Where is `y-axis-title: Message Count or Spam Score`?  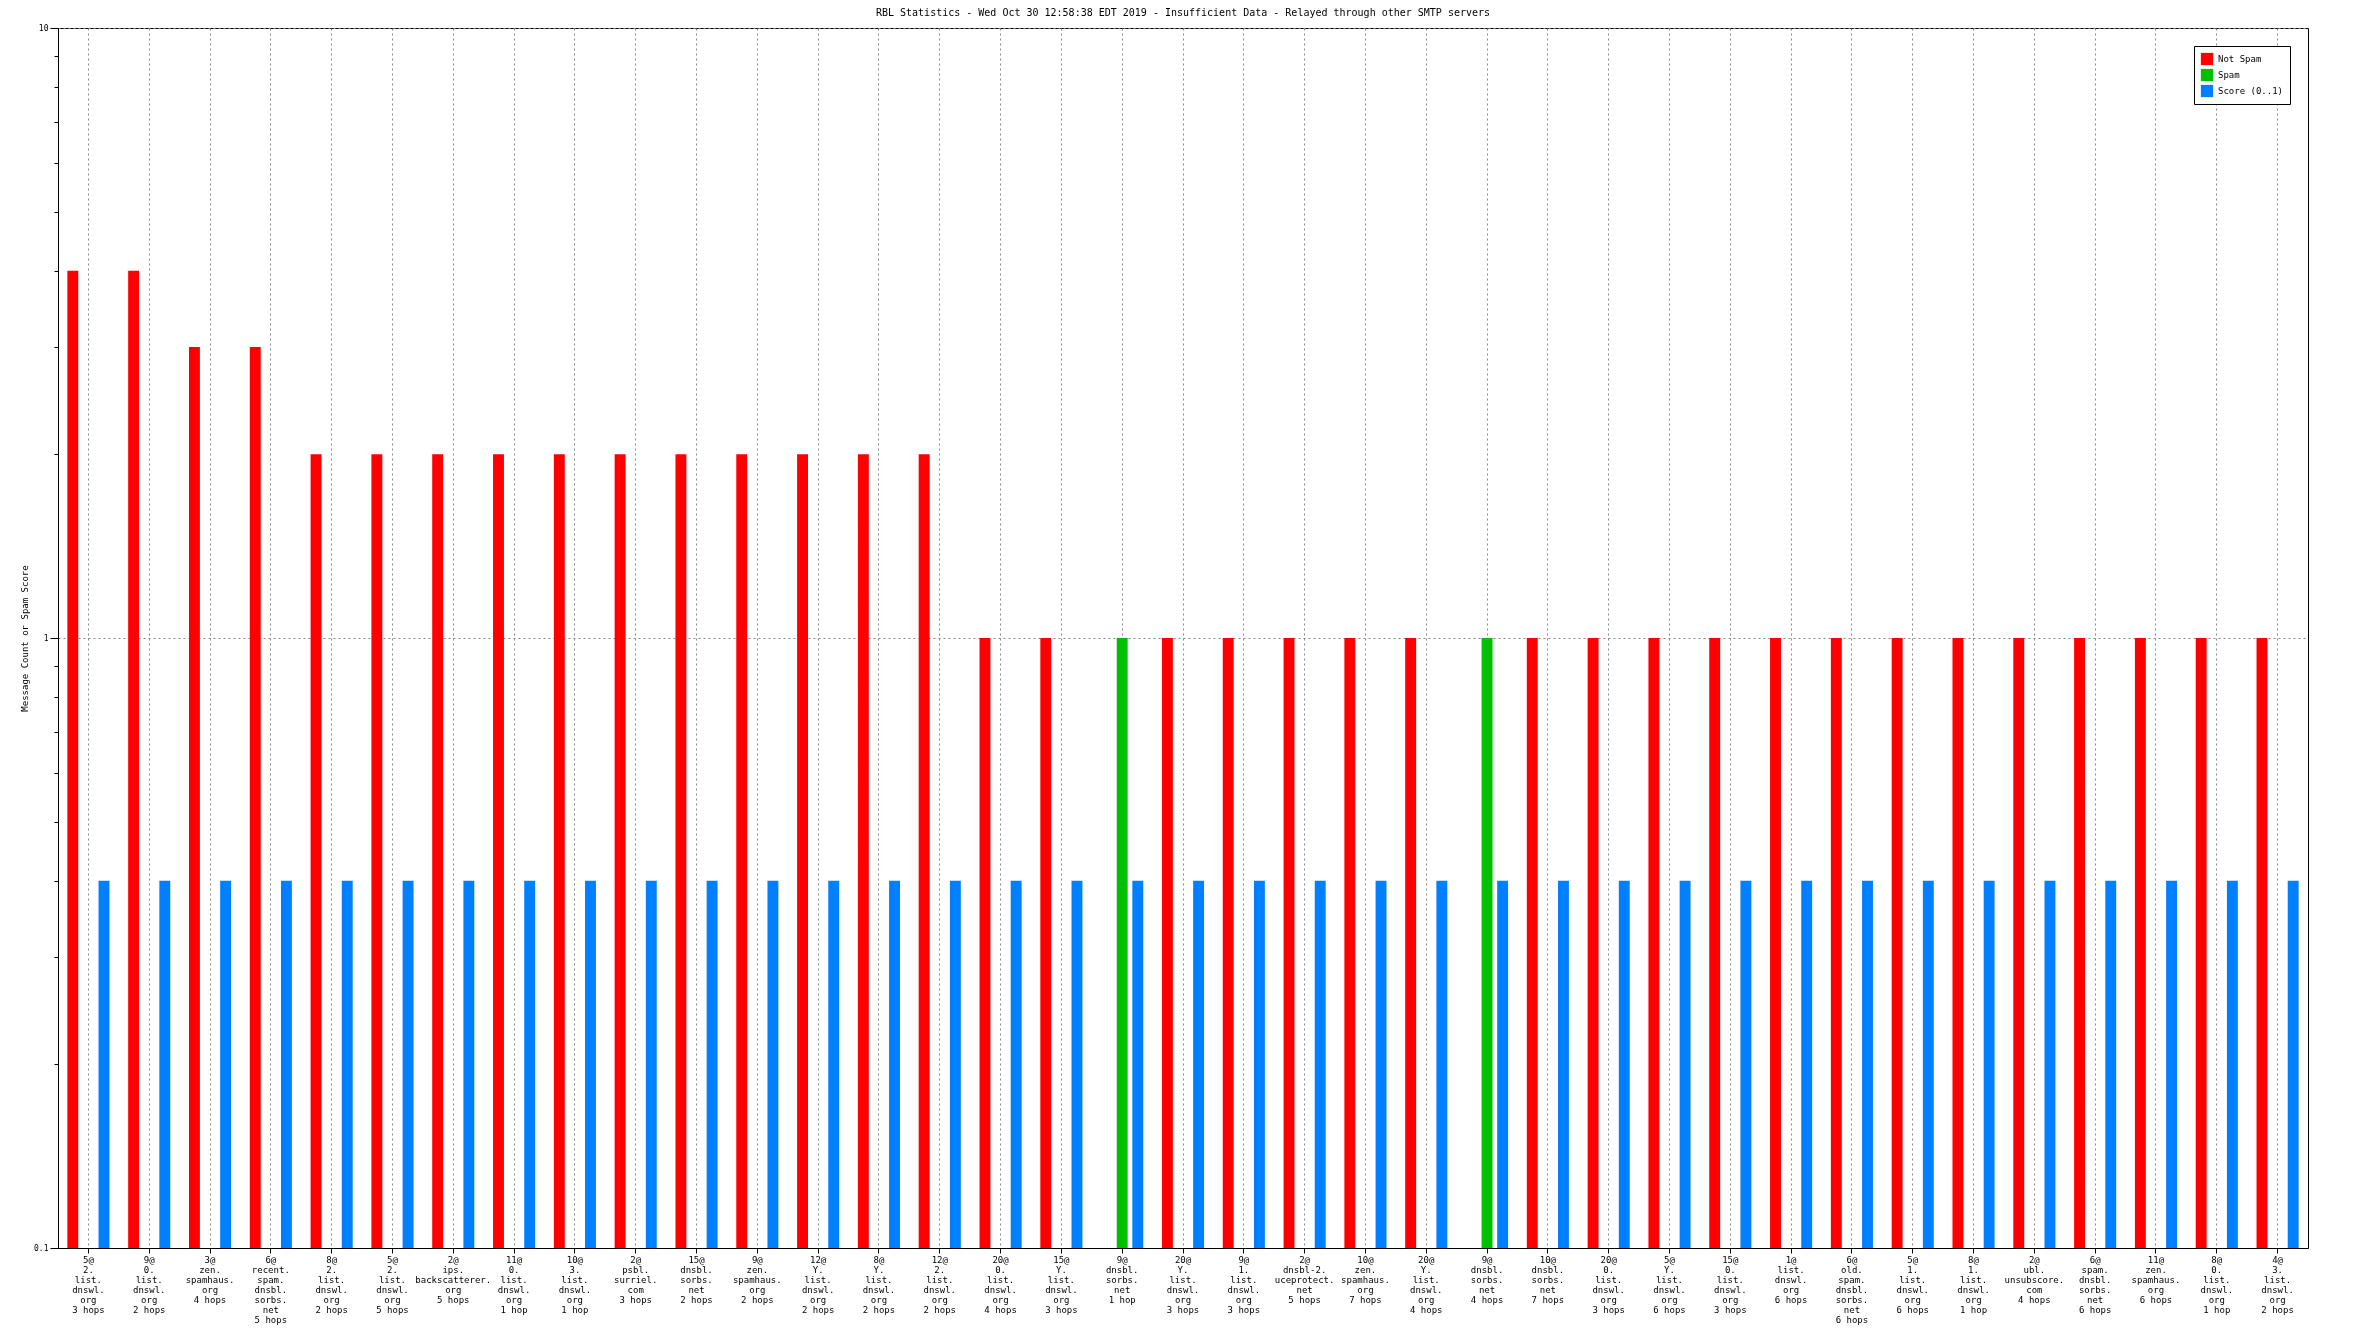 y-axis-title: Message Count or Spam Score is located at coordinates (25, 638).